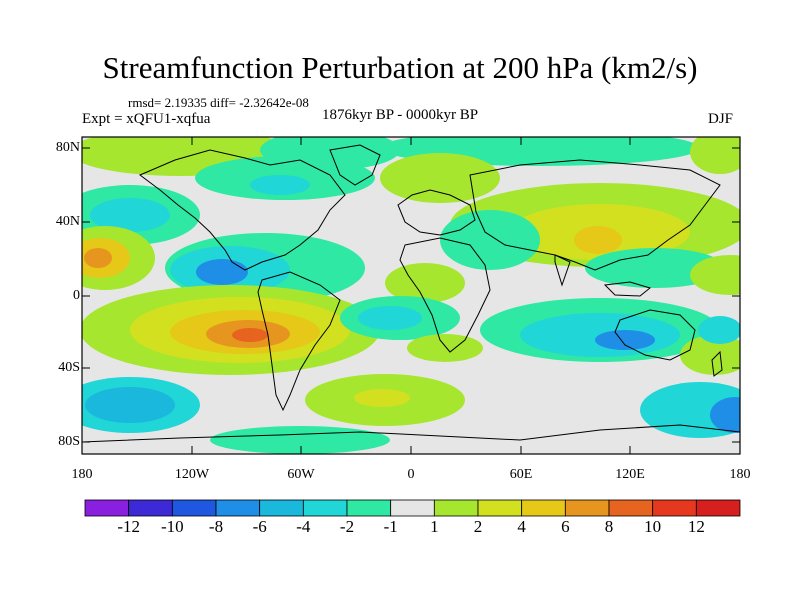 The width and height of the screenshot is (800, 600). I want to click on lon-label: 120W, so click(192, 474).